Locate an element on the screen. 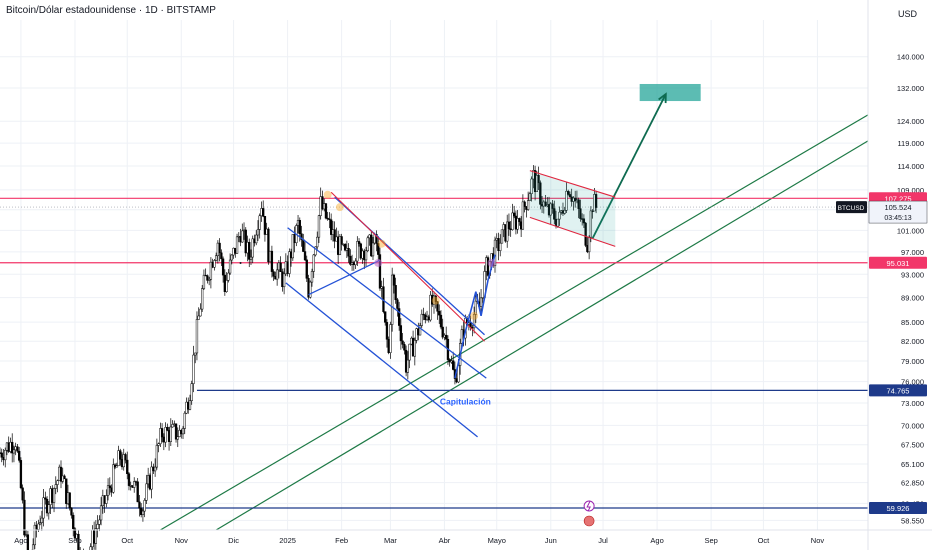  level-price-text: 59.926 is located at coordinates (898, 508).